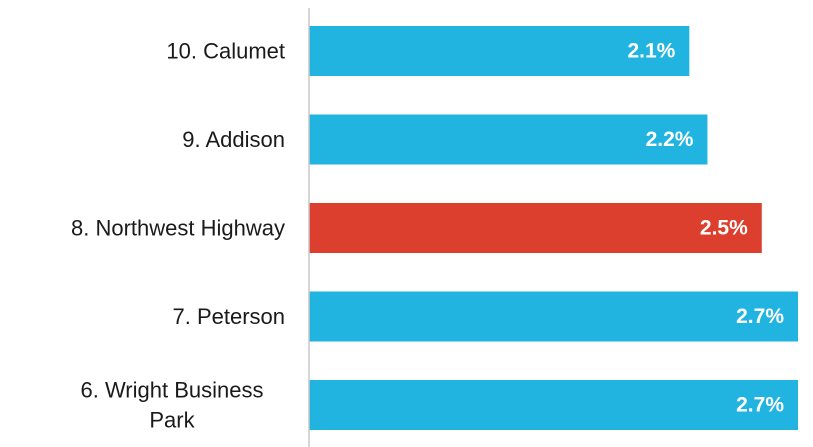  Describe the element at coordinates (508, 139) in the screenshot. I see `bar-9-addison` at that location.